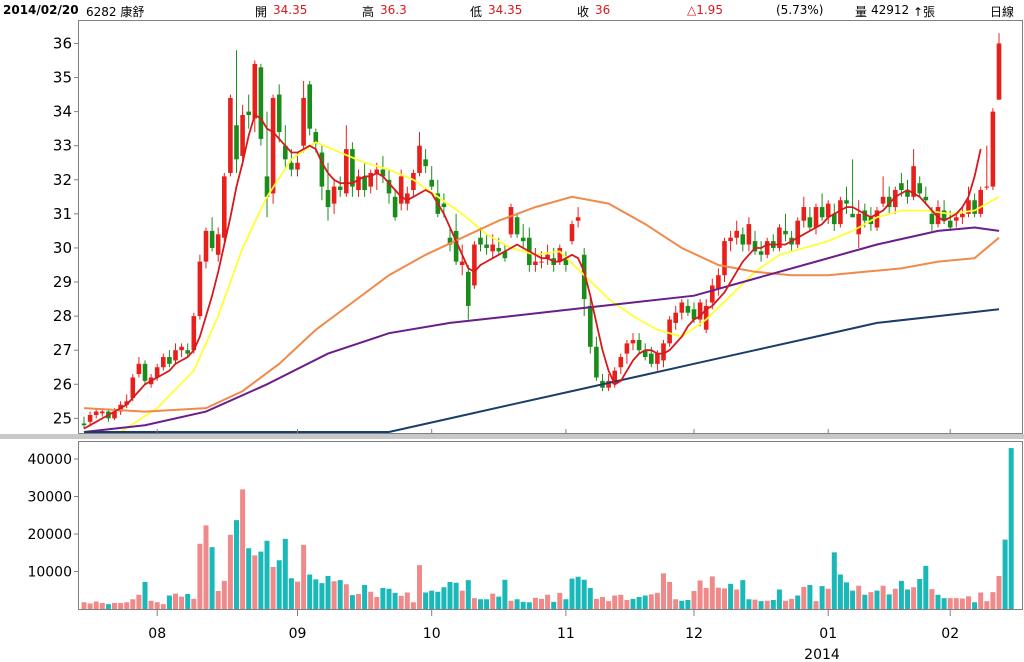  I want to click on month-label: 02, so click(950, 634).